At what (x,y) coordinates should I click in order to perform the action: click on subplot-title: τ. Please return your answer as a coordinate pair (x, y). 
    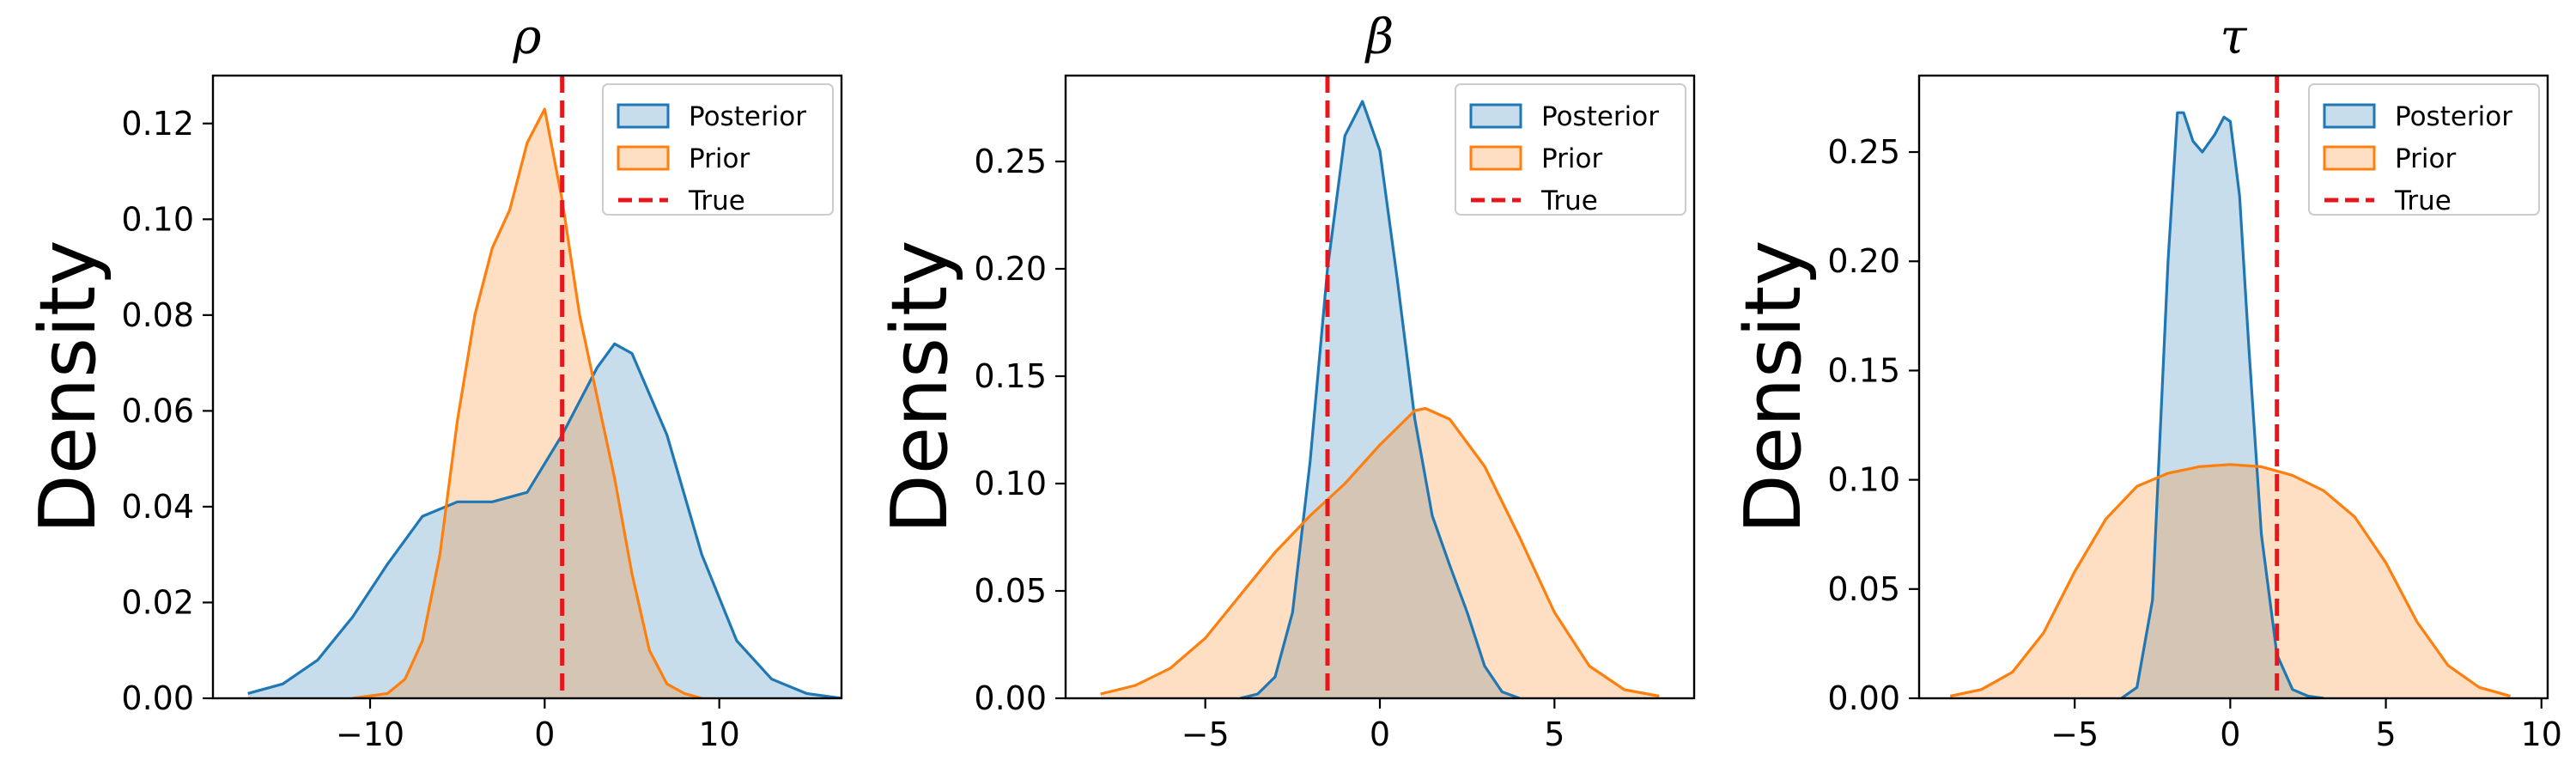
    Looking at the image, I should click on (2234, 37).